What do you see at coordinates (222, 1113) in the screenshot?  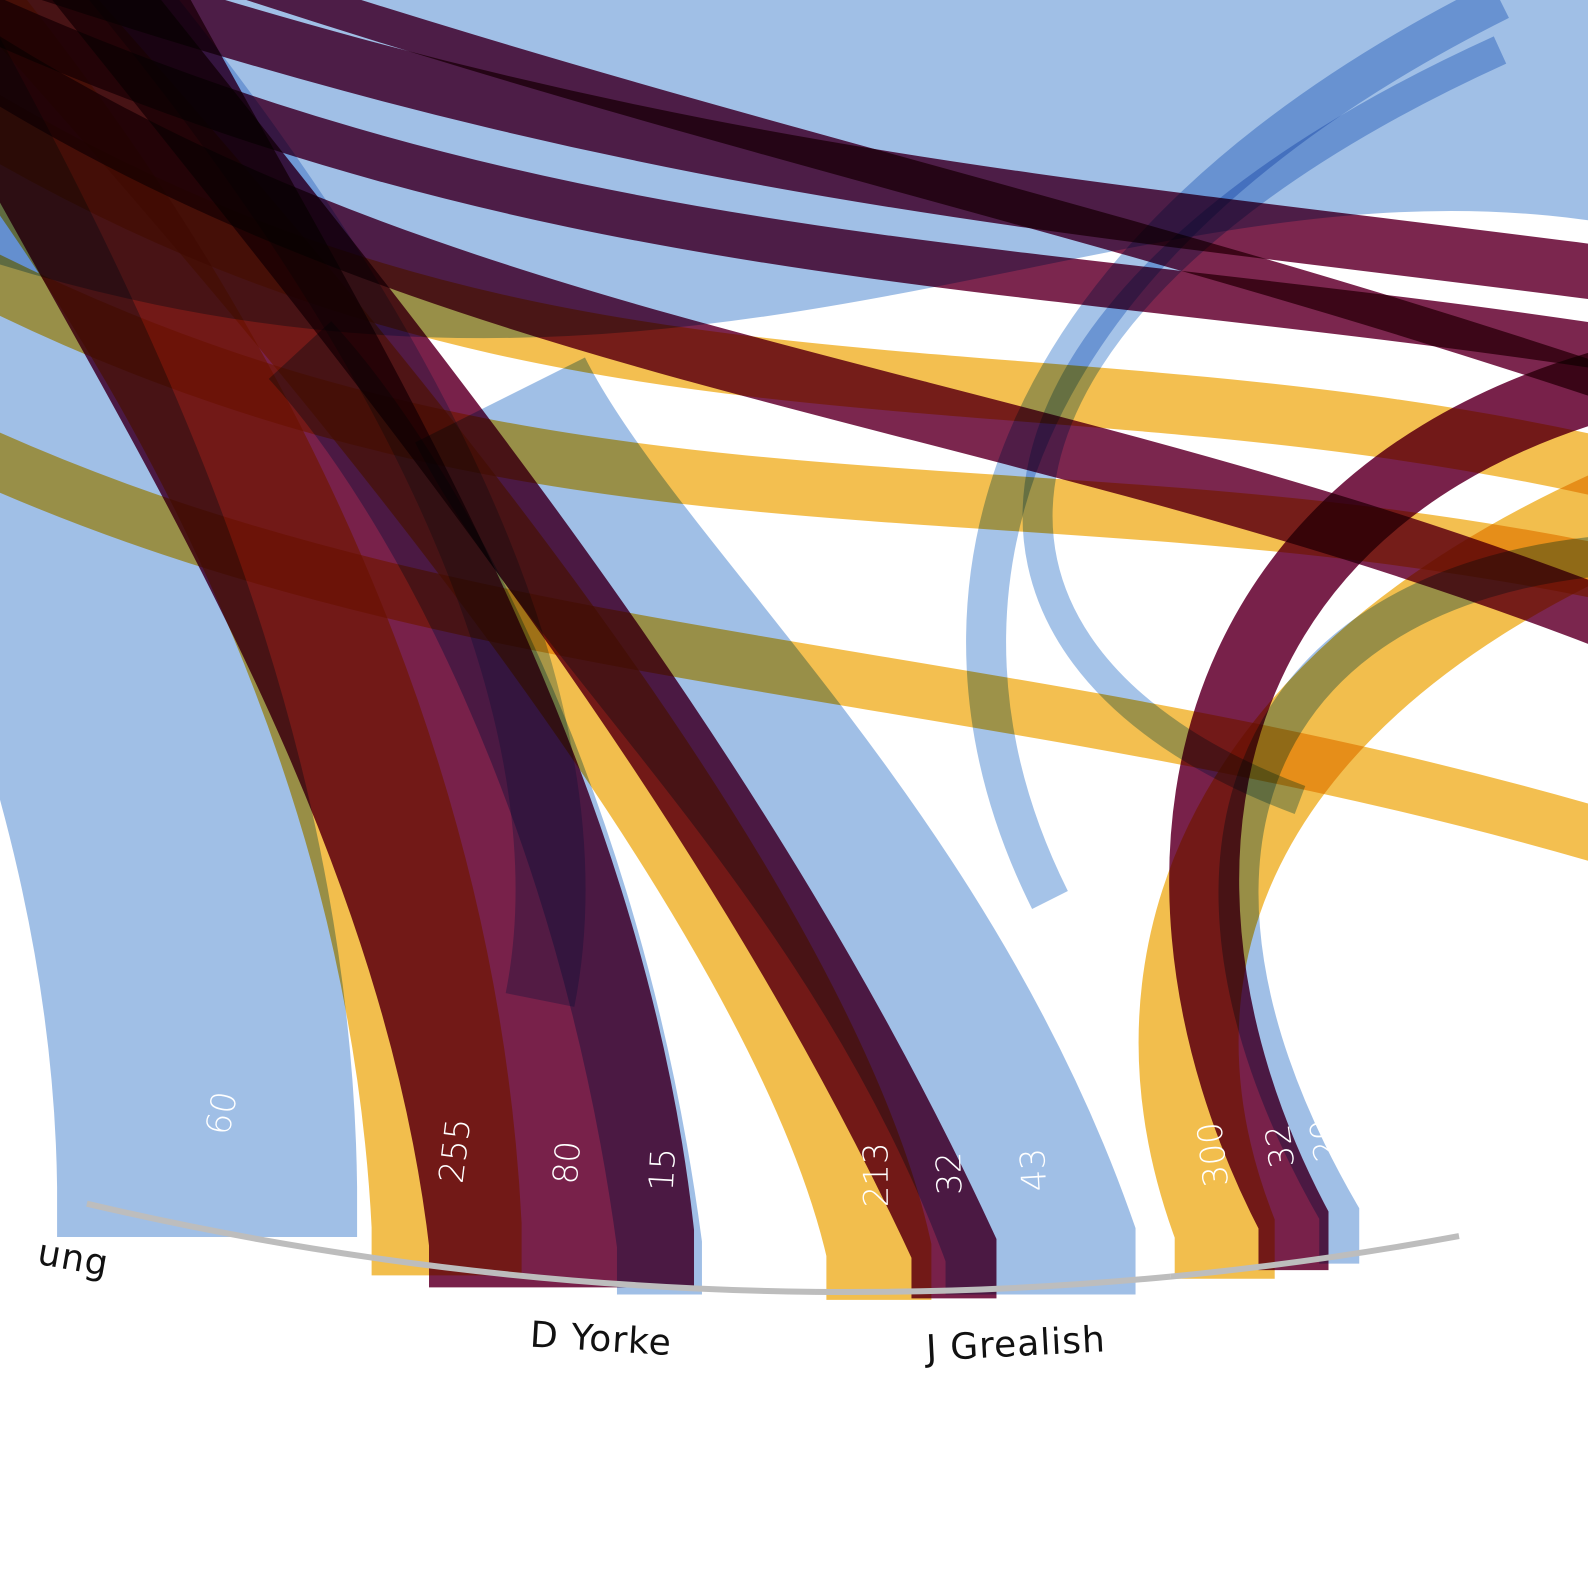 I see `flow-value-label: 60` at bounding box center [222, 1113].